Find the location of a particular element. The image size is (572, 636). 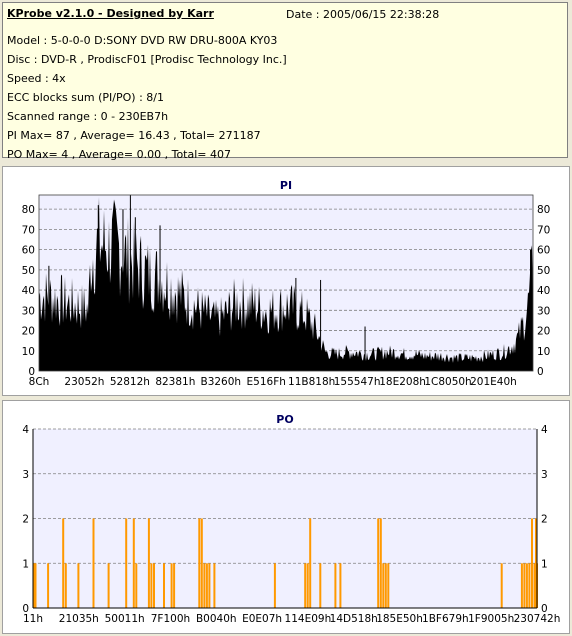

x-tick-label: 8Ch is located at coordinates (39, 382).